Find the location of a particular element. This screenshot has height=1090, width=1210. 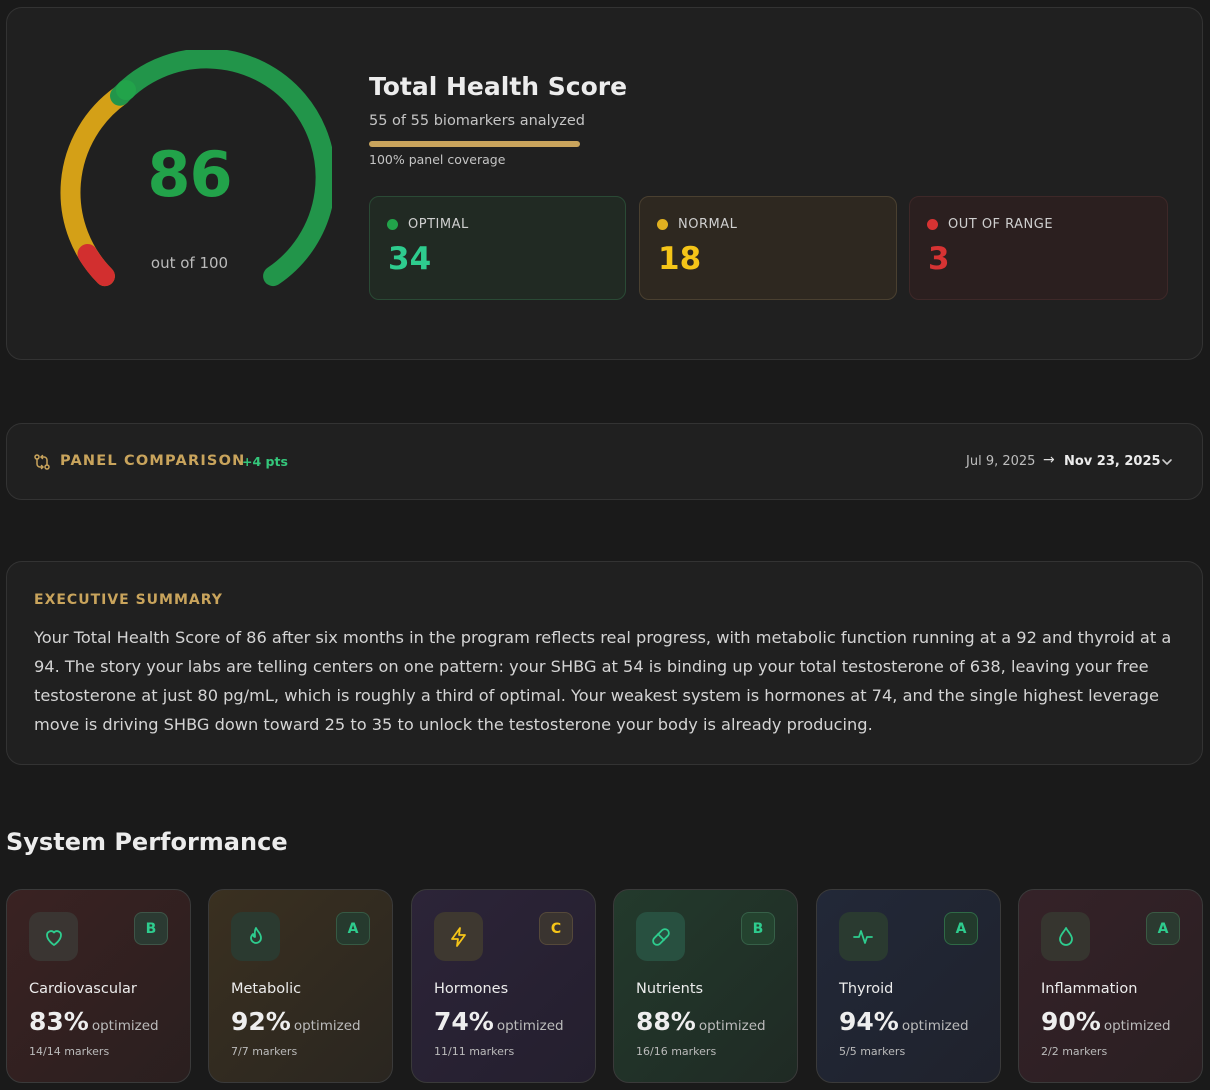

percent-value: 74% is located at coordinates (464, 1021).